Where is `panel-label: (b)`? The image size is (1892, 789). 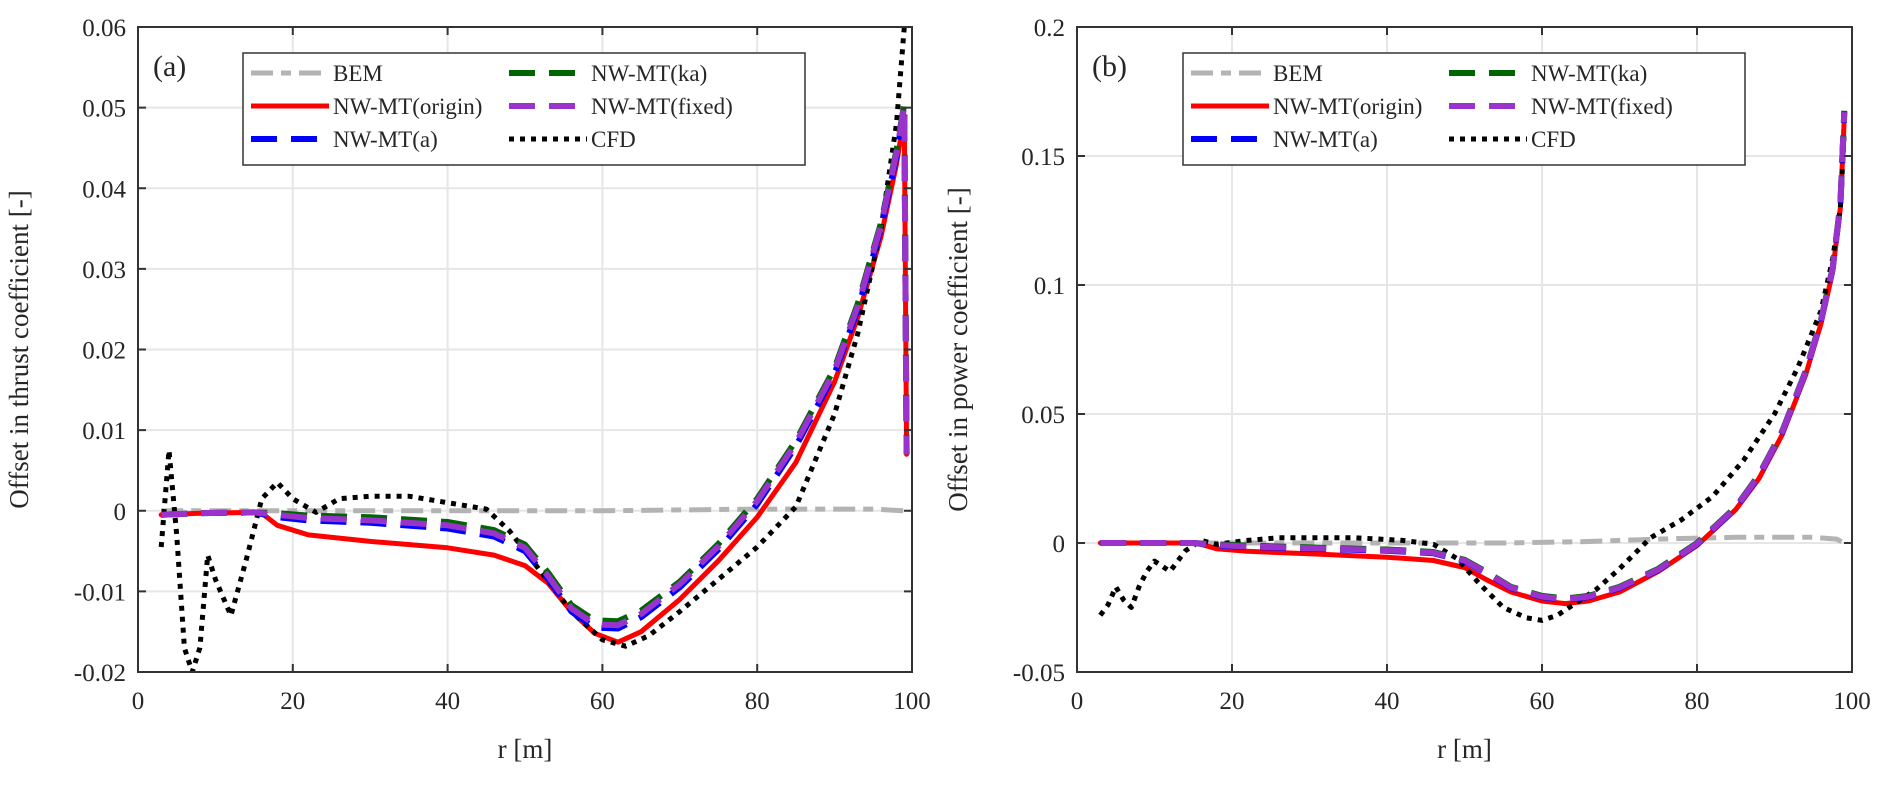
panel-label: (b) is located at coordinates (1109, 66).